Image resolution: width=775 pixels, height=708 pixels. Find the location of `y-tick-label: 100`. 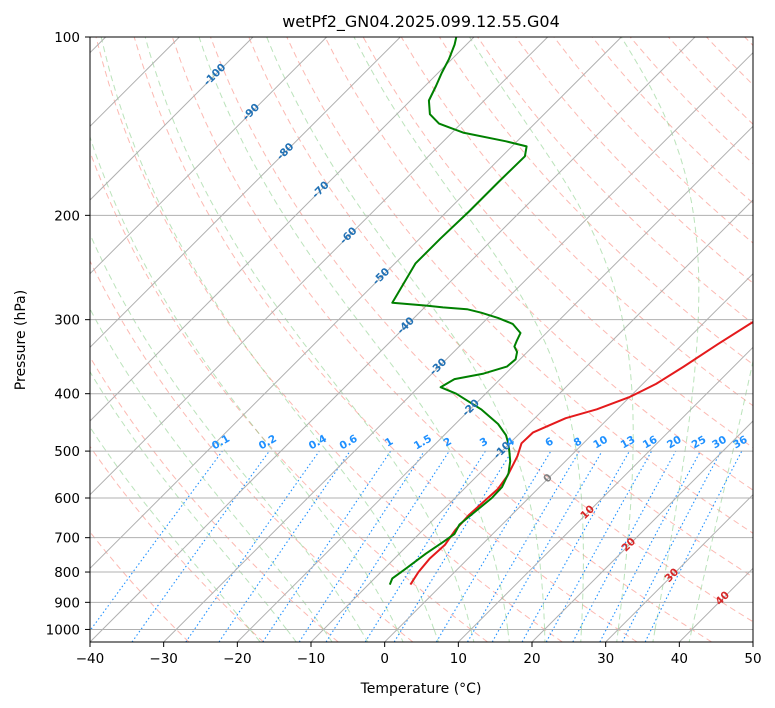

y-tick-label: 100 is located at coordinates (67, 38).